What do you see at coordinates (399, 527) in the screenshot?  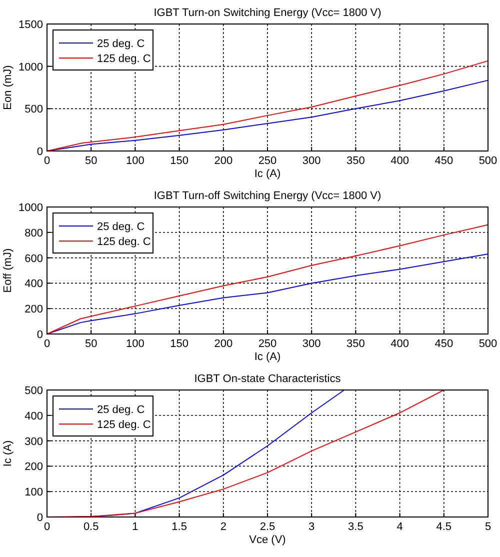 I see `x-tick-label: 4` at bounding box center [399, 527].